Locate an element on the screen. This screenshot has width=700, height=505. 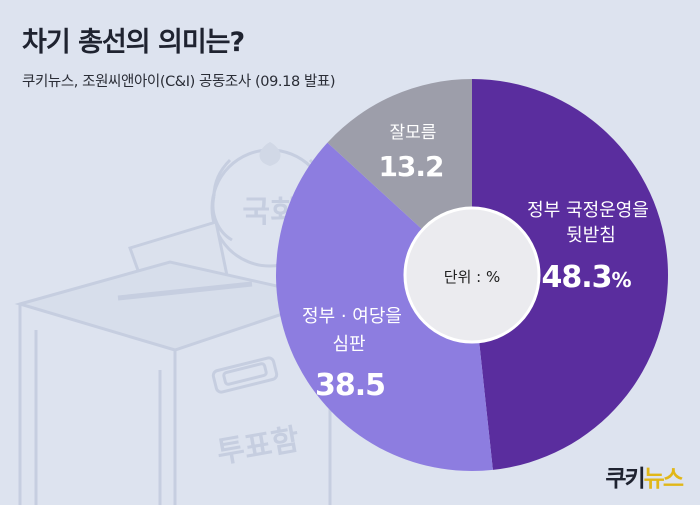
kukinews-logo: 쿠키뉴스 is located at coordinates (644, 476).